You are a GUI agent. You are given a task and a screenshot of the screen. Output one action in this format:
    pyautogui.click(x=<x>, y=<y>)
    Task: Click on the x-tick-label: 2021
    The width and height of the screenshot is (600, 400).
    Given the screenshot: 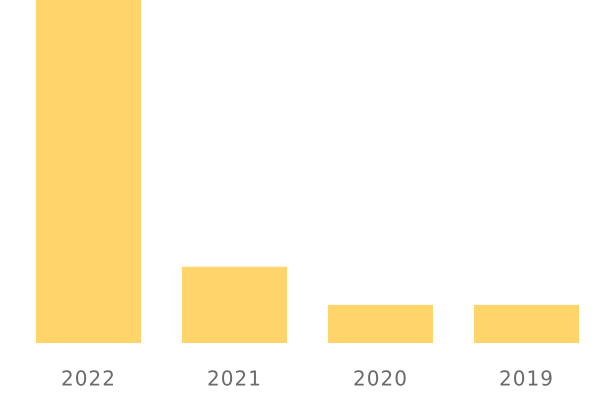 What is the action you would take?
    pyautogui.click(x=234, y=379)
    